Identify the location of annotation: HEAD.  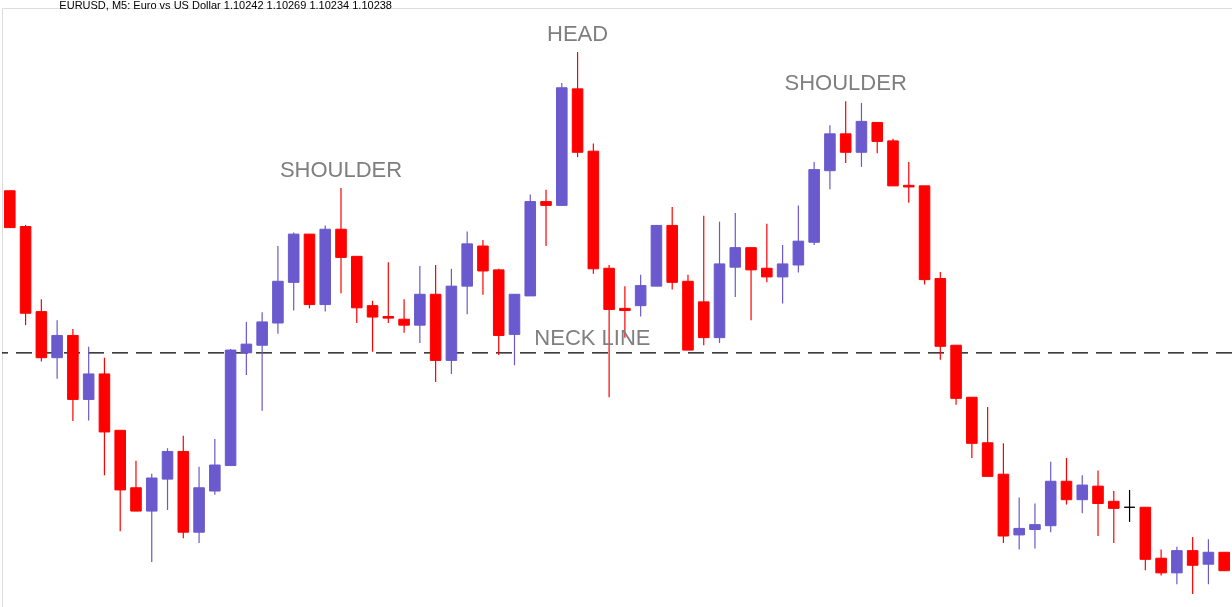
(578, 33).